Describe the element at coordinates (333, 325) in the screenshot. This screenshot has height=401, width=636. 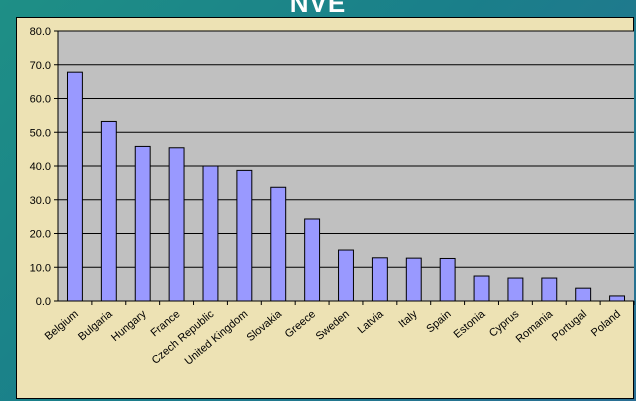
I see `x-category-label: Sweden` at that location.